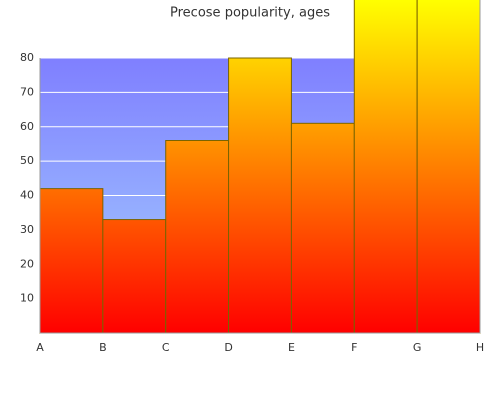 The image size is (500, 400). What do you see at coordinates (27, 160) in the screenshot?
I see `y-tick-label: 50` at bounding box center [27, 160].